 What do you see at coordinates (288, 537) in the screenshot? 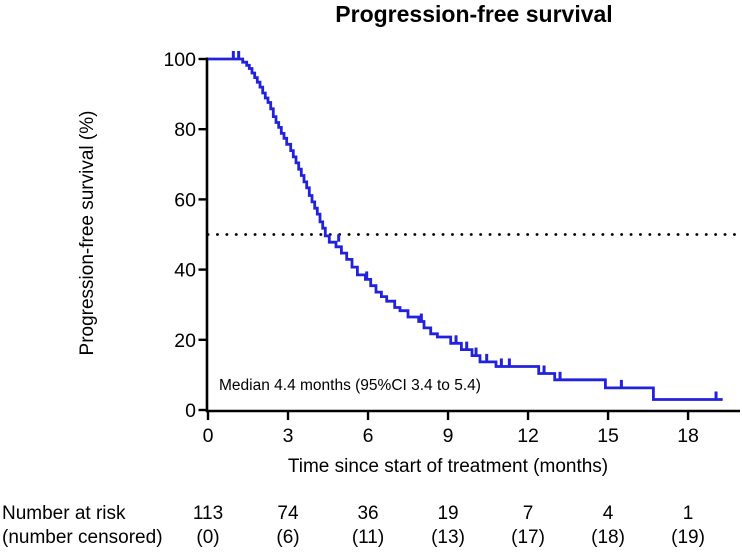
I see `censored-value: (6)` at bounding box center [288, 537].